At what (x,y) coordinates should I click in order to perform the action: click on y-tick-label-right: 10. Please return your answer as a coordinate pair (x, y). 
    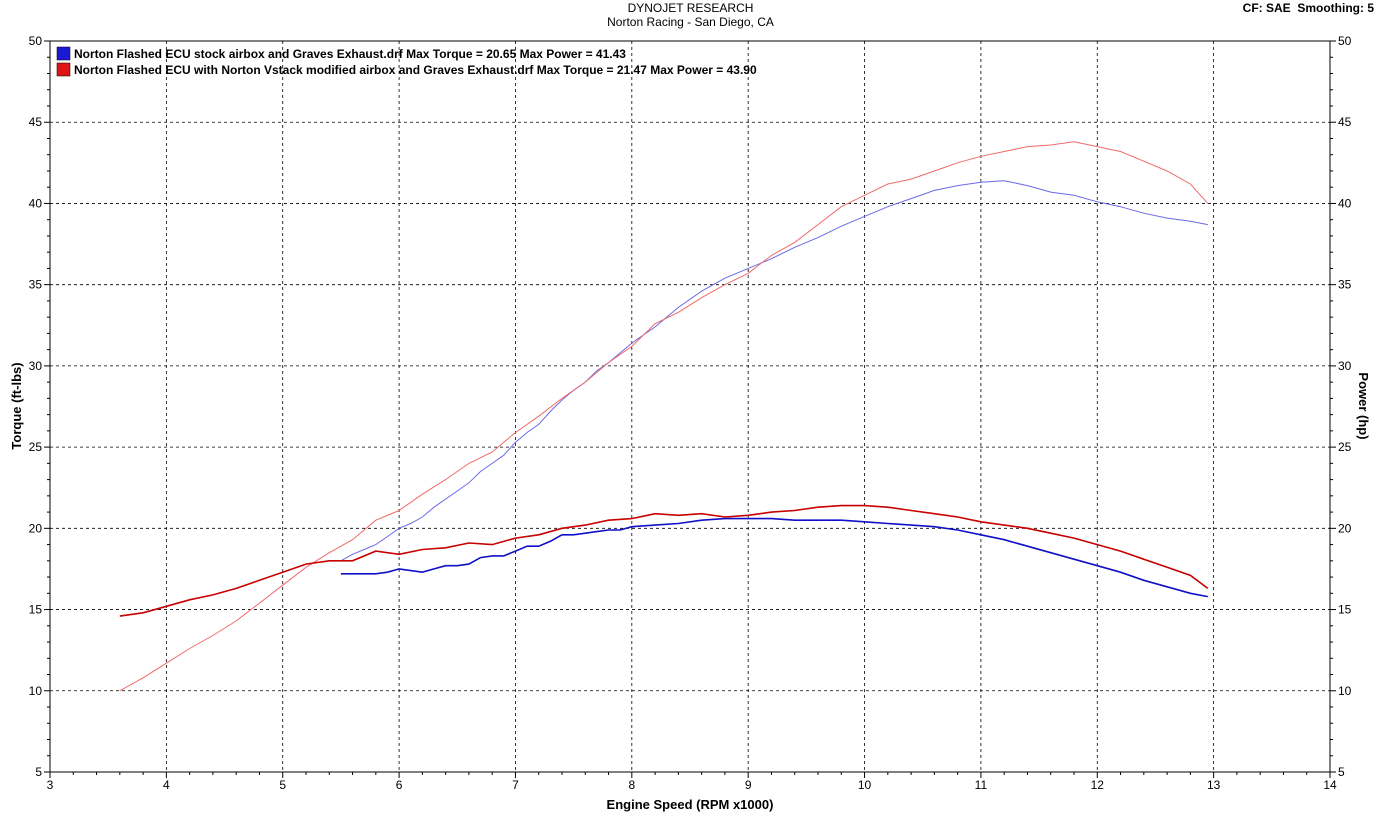
    Looking at the image, I should click on (1345, 691).